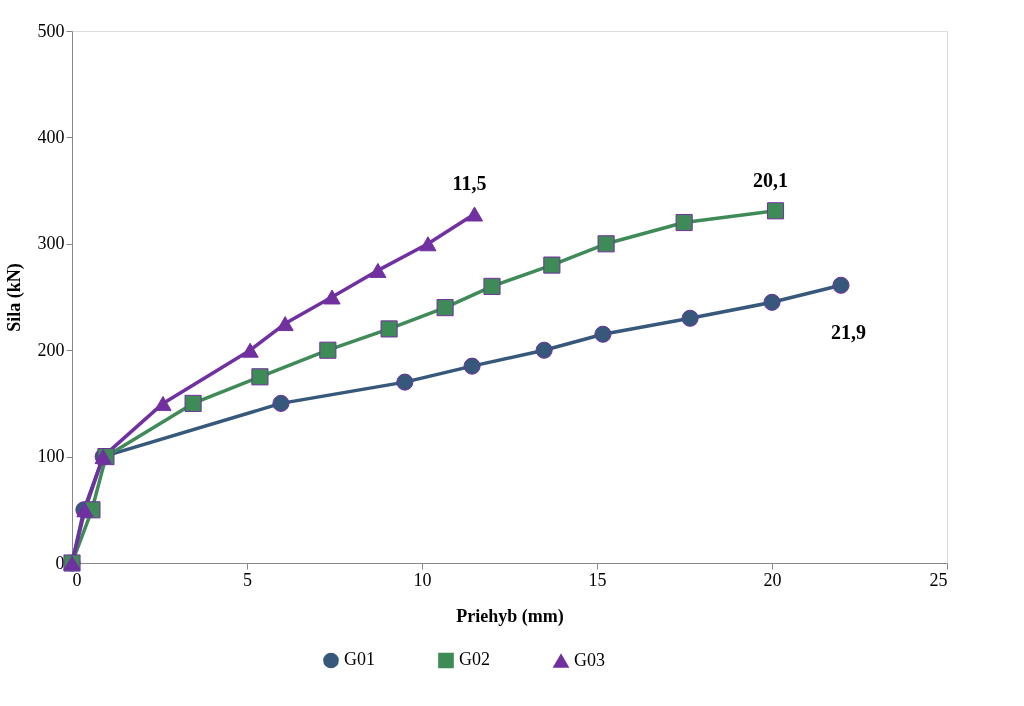 The width and height of the screenshot is (1024, 706). What do you see at coordinates (422, 579) in the screenshot?
I see `x-tick-label: 10` at bounding box center [422, 579].